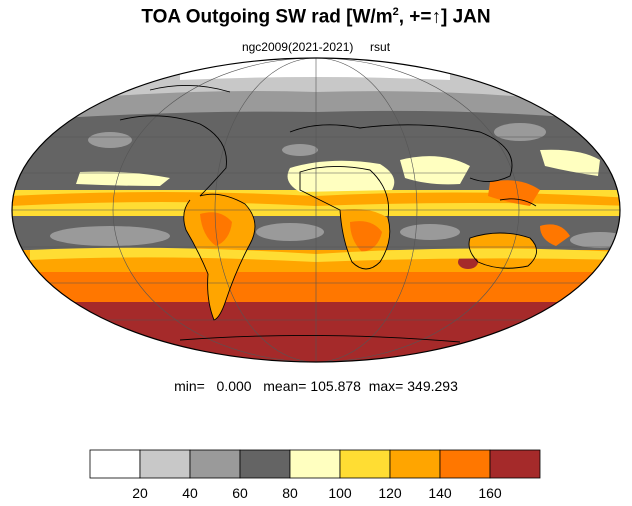 The height and width of the screenshot is (506, 632). What do you see at coordinates (490, 493) in the screenshot?
I see `colorbar-label: 160` at bounding box center [490, 493].